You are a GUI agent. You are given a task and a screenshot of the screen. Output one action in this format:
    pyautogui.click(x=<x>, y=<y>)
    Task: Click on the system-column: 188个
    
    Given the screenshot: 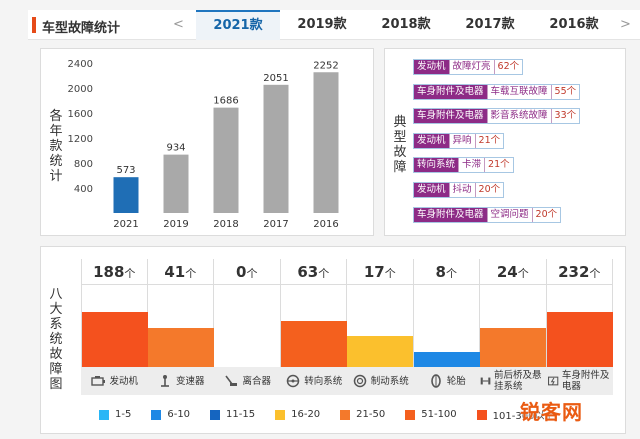 What is the action you would take?
    pyautogui.click(x=114, y=313)
    